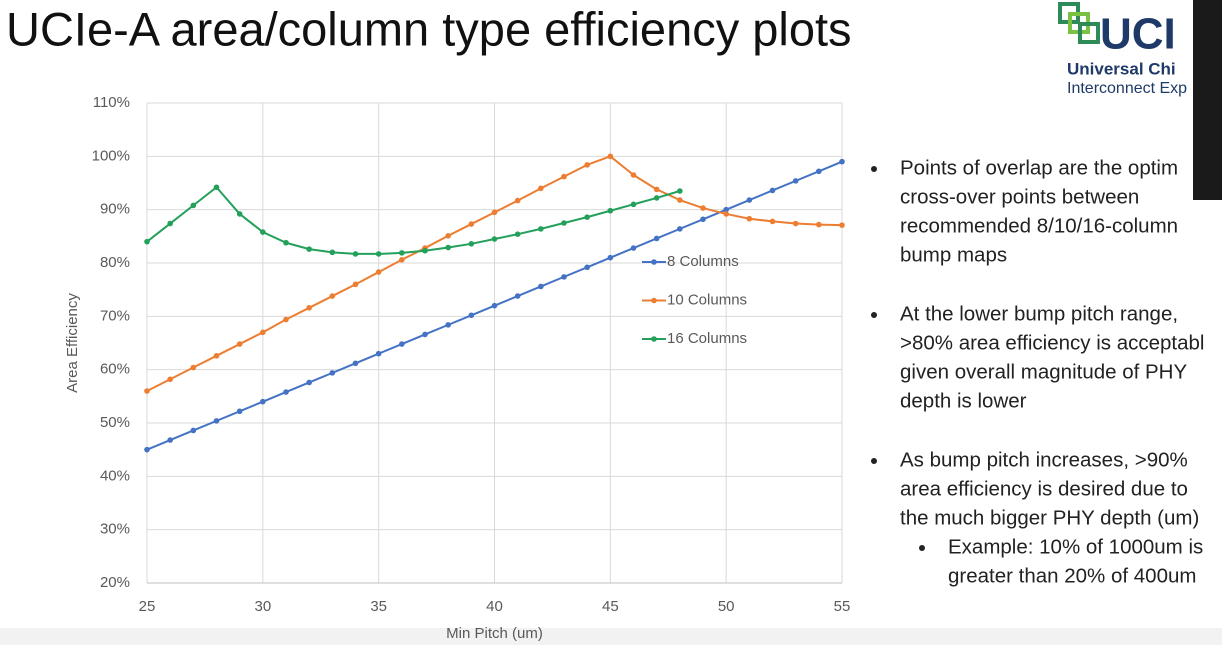 The image size is (1222, 645). Describe the element at coordinates (1019, 196) in the screenshot. I see `bullet-text: cross-over points between` at that location.